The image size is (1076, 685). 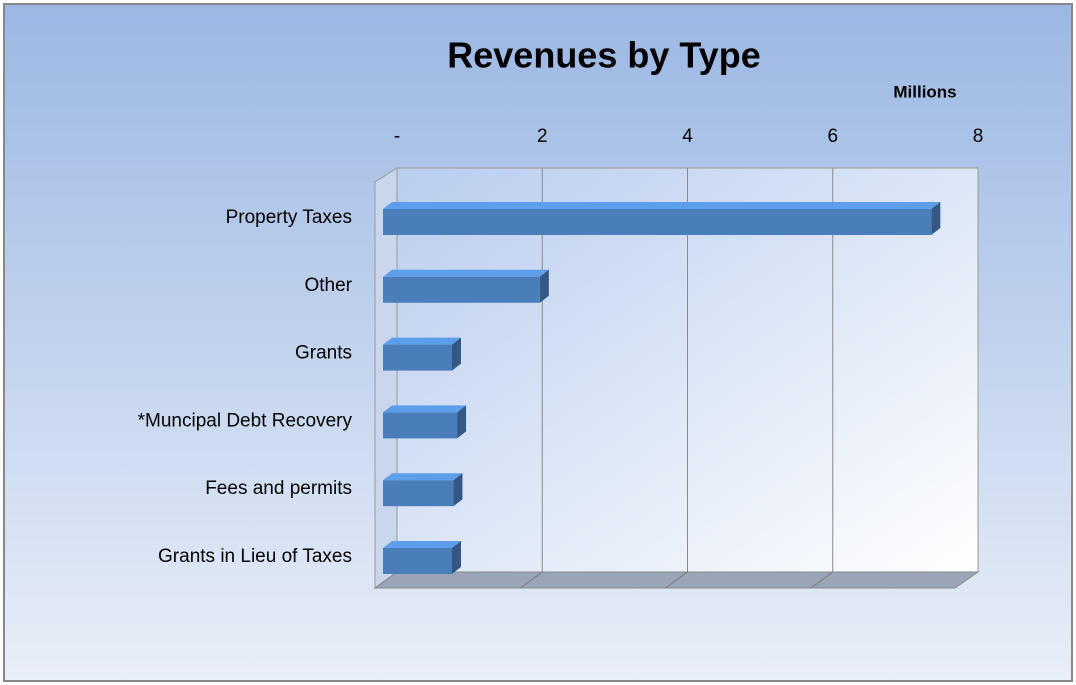 I want to click on y-tick-label: Fees and permits, so click(x=278, y=488).